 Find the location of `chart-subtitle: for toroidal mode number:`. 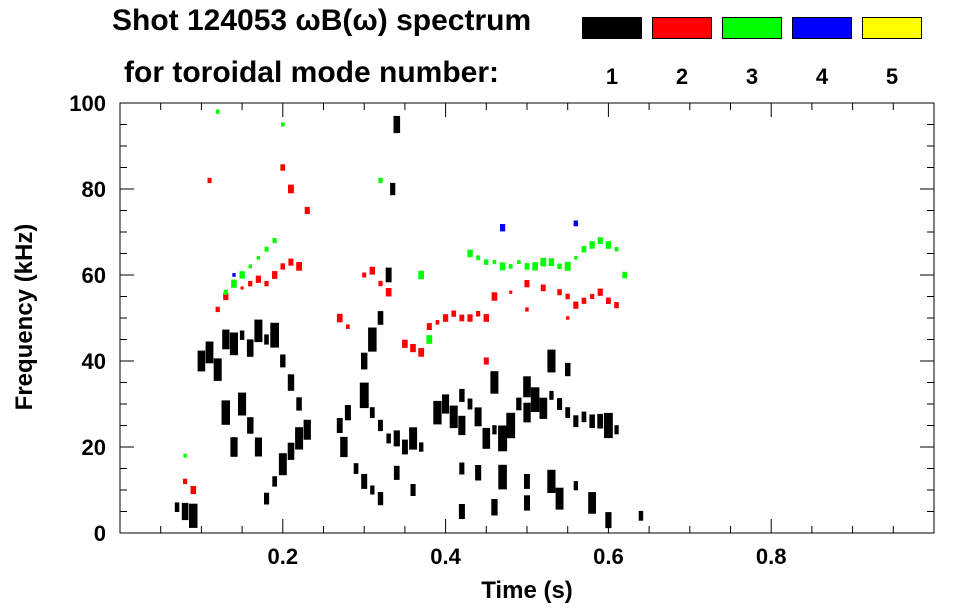

chart-subtitle: for toroidal mode number: is located at coordinates (311, 72).